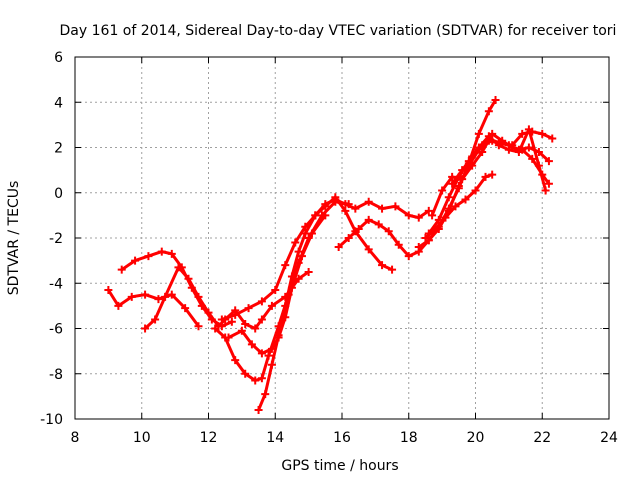  What do you see at coordinates (409, 438) in the screenshot?
I see `x-tick-label: 18` at bounding box center [409, 438].